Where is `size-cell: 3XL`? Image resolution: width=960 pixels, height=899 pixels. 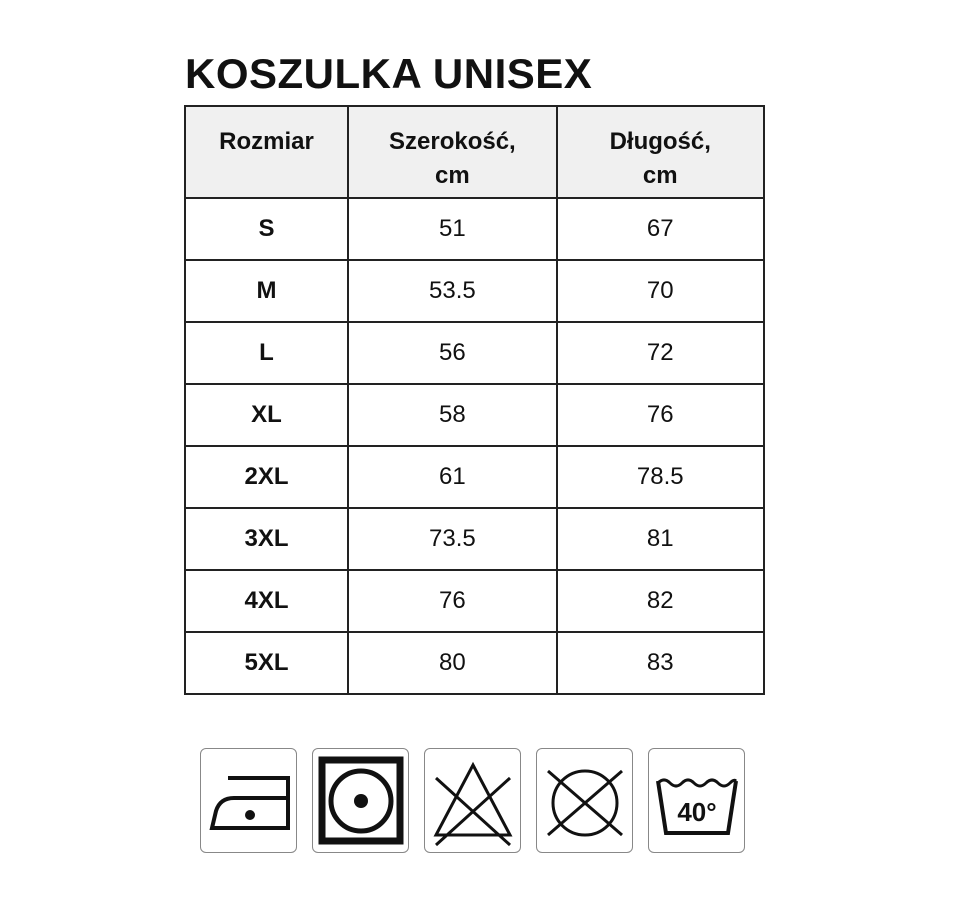
size-cell: 3XL is located at coordinates (266, 539).